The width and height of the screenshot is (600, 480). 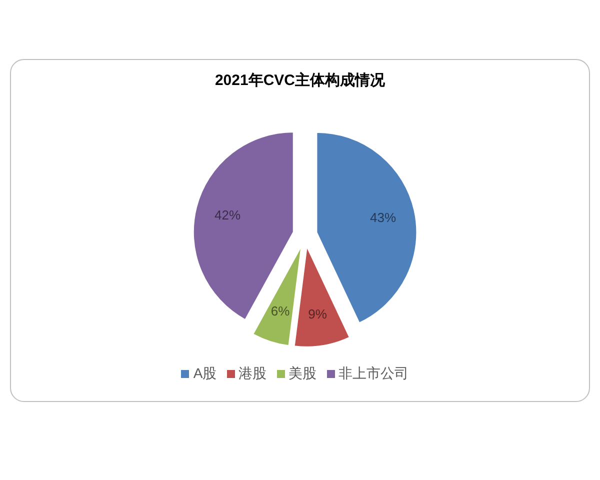 What do you see at coordinates (302, 373) in the screenshot?
I see `legend-label: 美股` at bounding box center [302, 373].